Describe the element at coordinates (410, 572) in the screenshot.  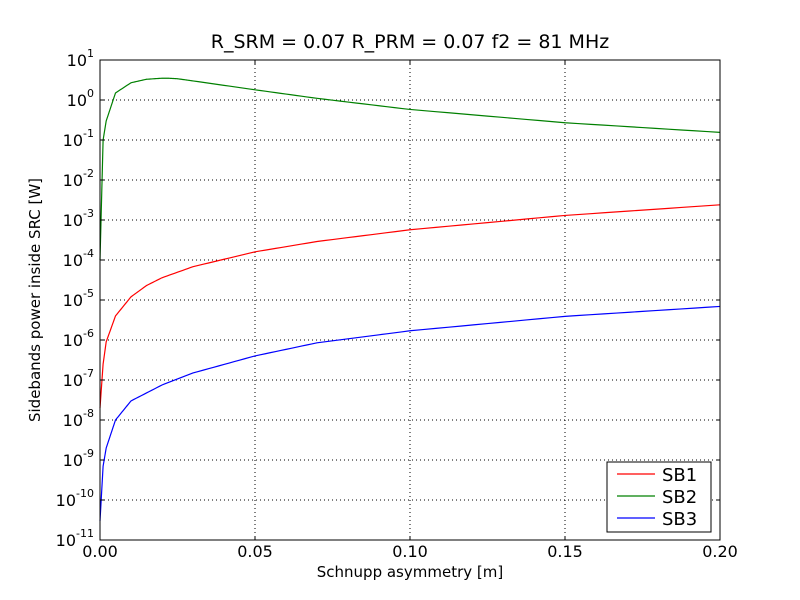
I see `x-axis-label: Schnupp asymmetry [m]` at that location.